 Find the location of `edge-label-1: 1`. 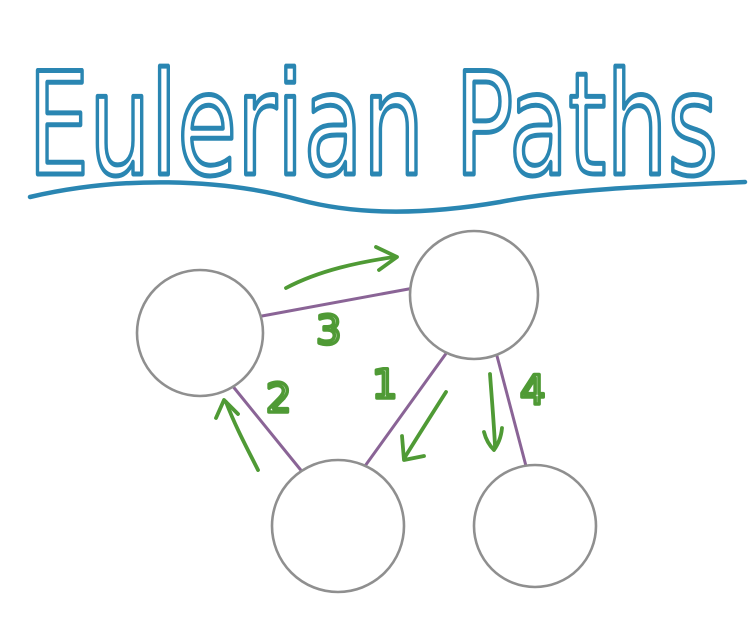

edge-label-1: 1 is located at coordinates (384, 385).